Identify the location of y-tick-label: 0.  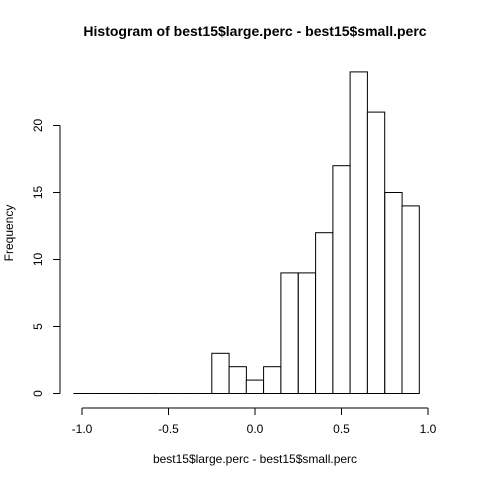
(38, 393).